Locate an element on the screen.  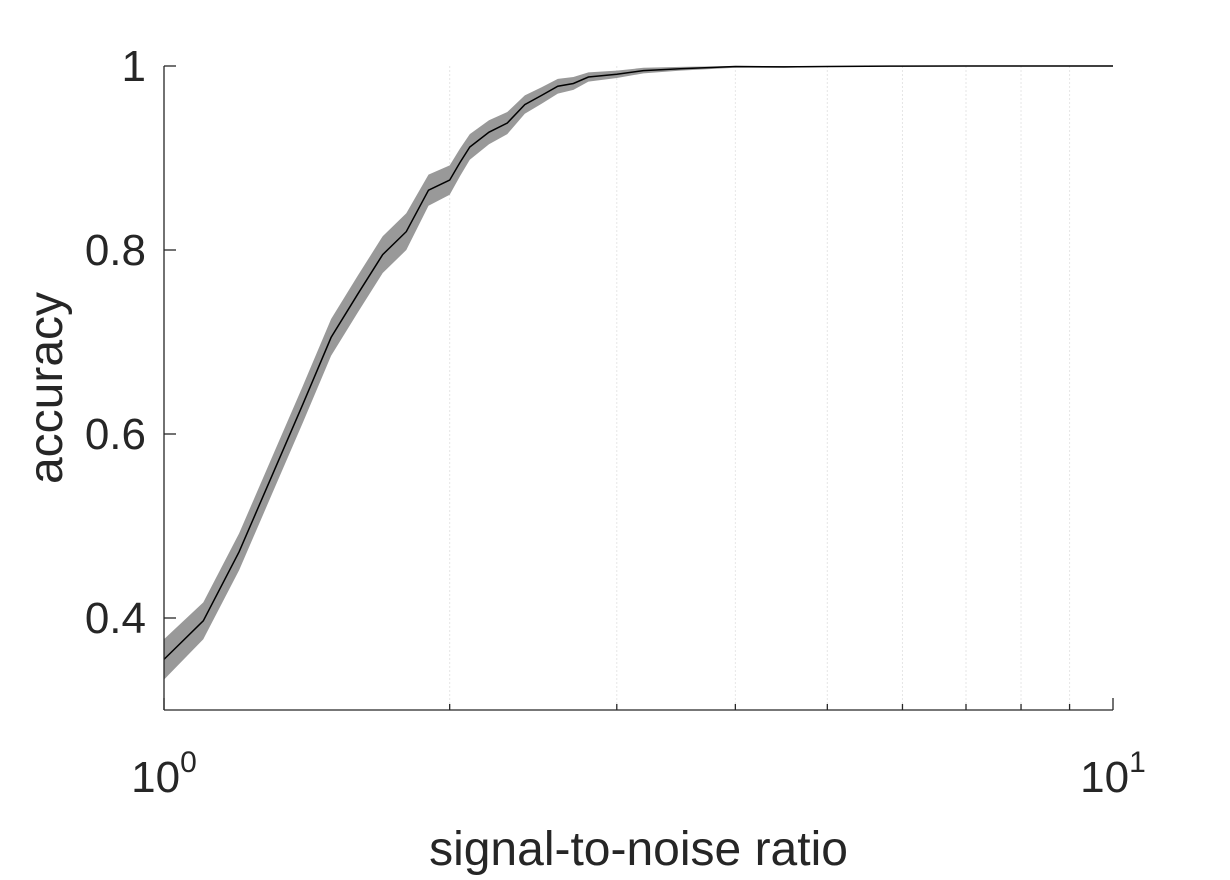
x-tick-label-0: 10⁰ is located at coordinates (164, 774).